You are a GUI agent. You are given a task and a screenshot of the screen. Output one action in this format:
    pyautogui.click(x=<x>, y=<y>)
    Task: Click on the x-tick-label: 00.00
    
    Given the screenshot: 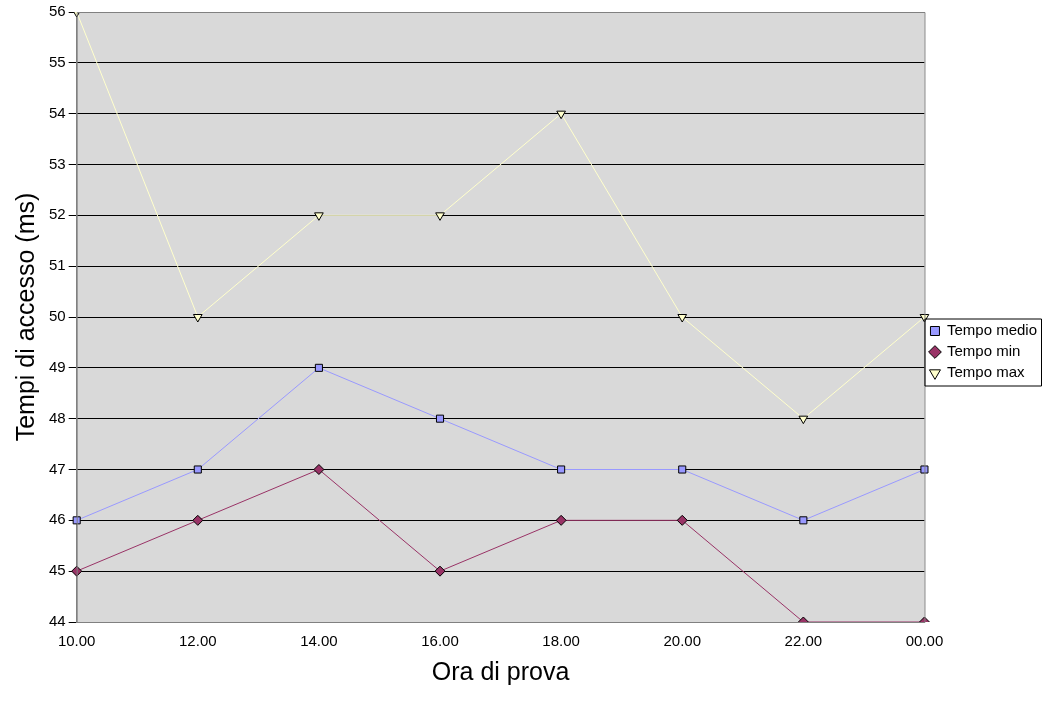 What is the action you would take?
    pyautogui.click(x=924, y=641)
    